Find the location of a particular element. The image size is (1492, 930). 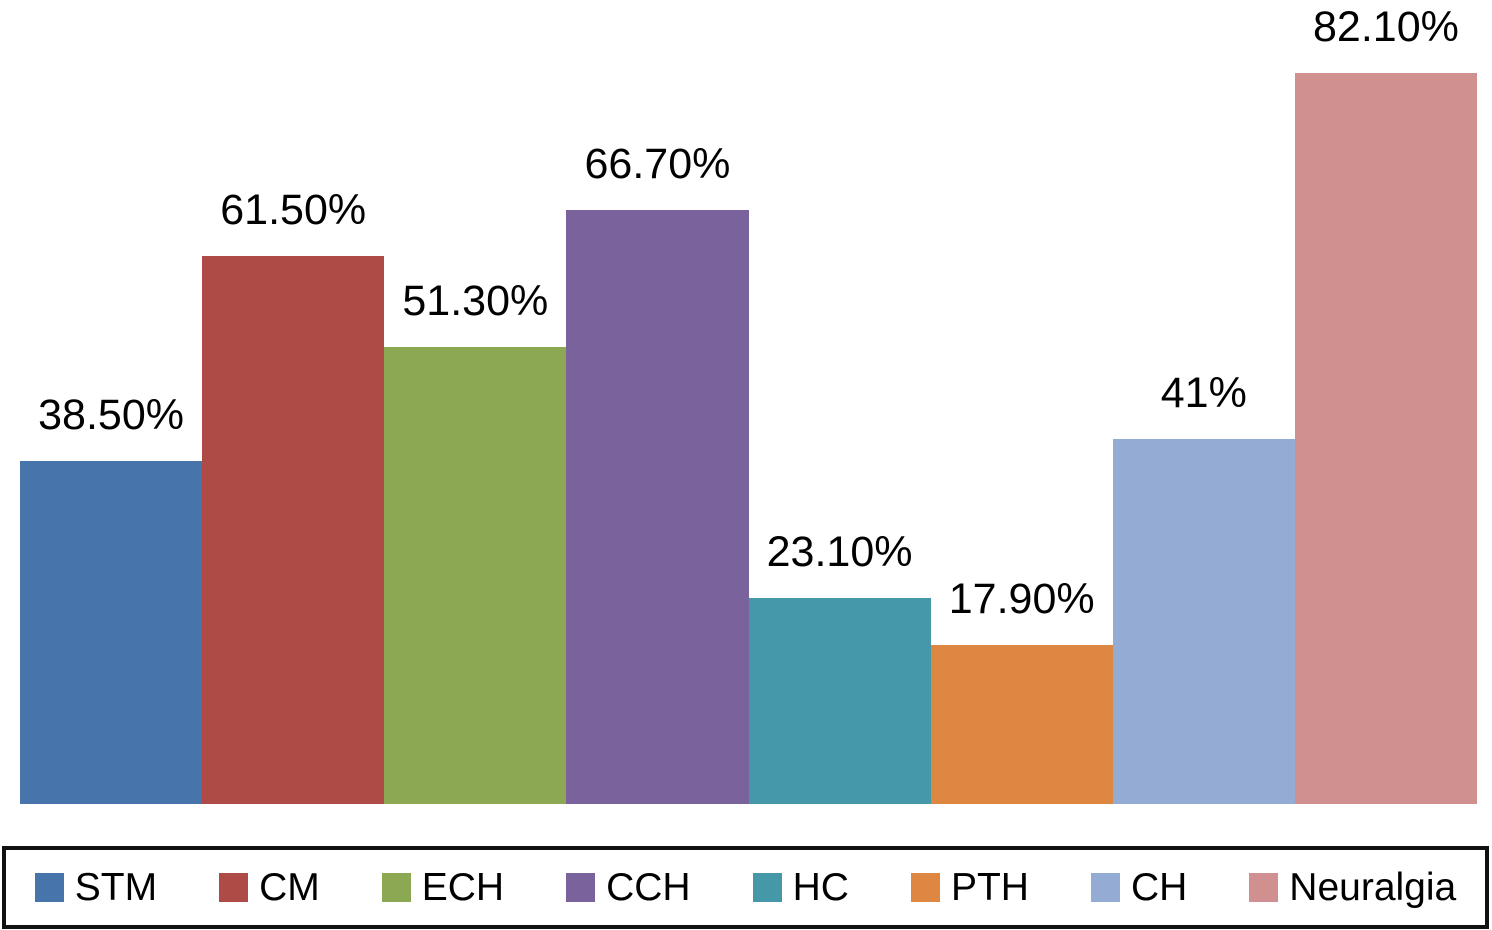

legend-item-neuralgia: Neuralgia is located at coordinates (1352, 887).